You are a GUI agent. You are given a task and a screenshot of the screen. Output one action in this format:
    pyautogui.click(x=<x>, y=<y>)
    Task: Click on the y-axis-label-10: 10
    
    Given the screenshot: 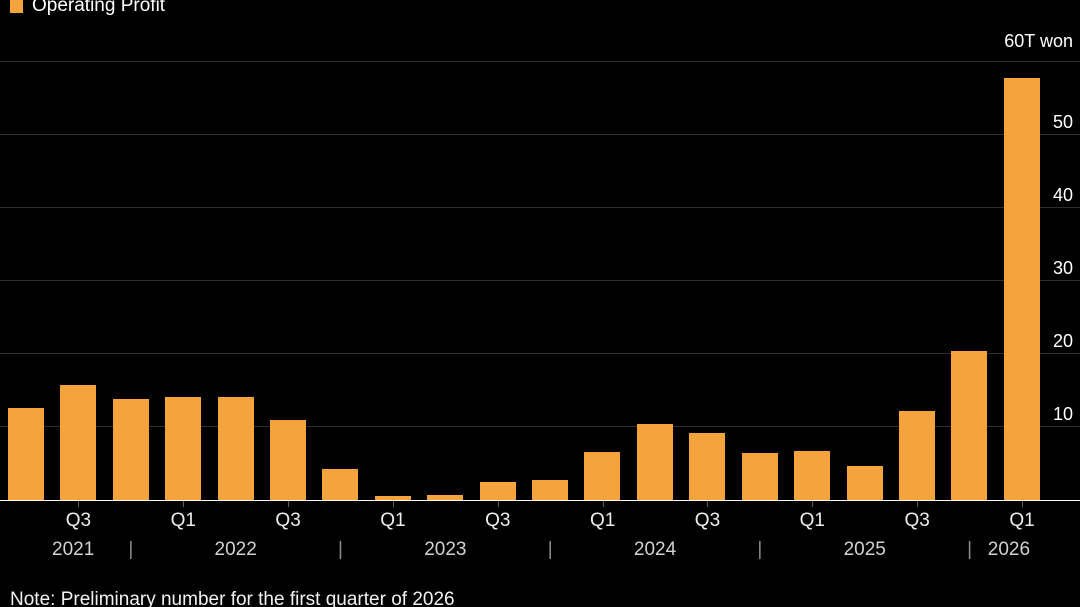 What is the action you would take?
    pyautogui.click(x=1062, y=414)
    